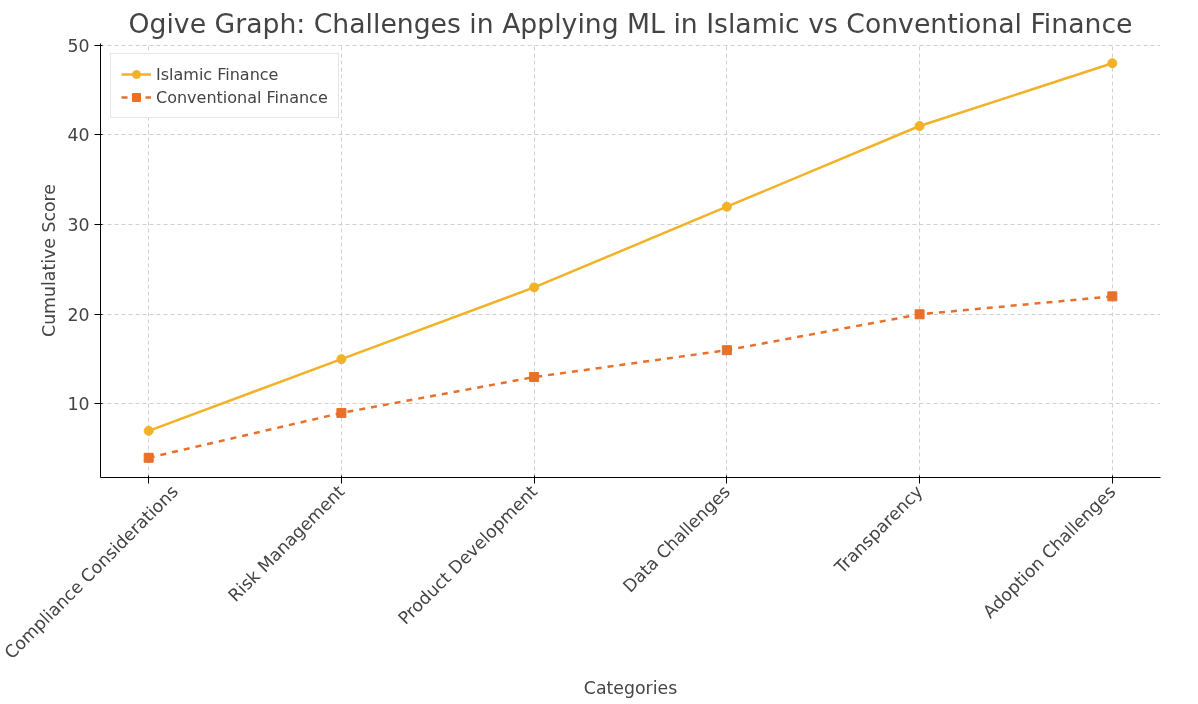 The height and width of the screenshot is (704, 1198). Describe the element at coordinates (630, 687) in the screenshot. I see `x-axis-title: Categories` at that location.